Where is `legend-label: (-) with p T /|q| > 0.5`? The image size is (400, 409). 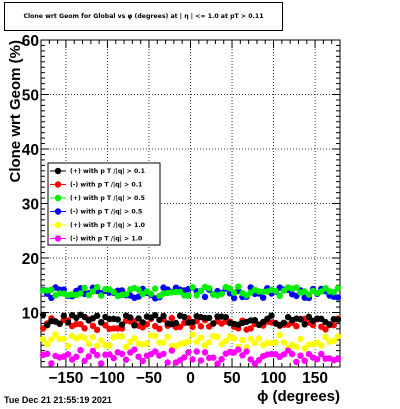
legend-label: (-) with p T /|q| > 0.5 is located at coordinates (106, 213).